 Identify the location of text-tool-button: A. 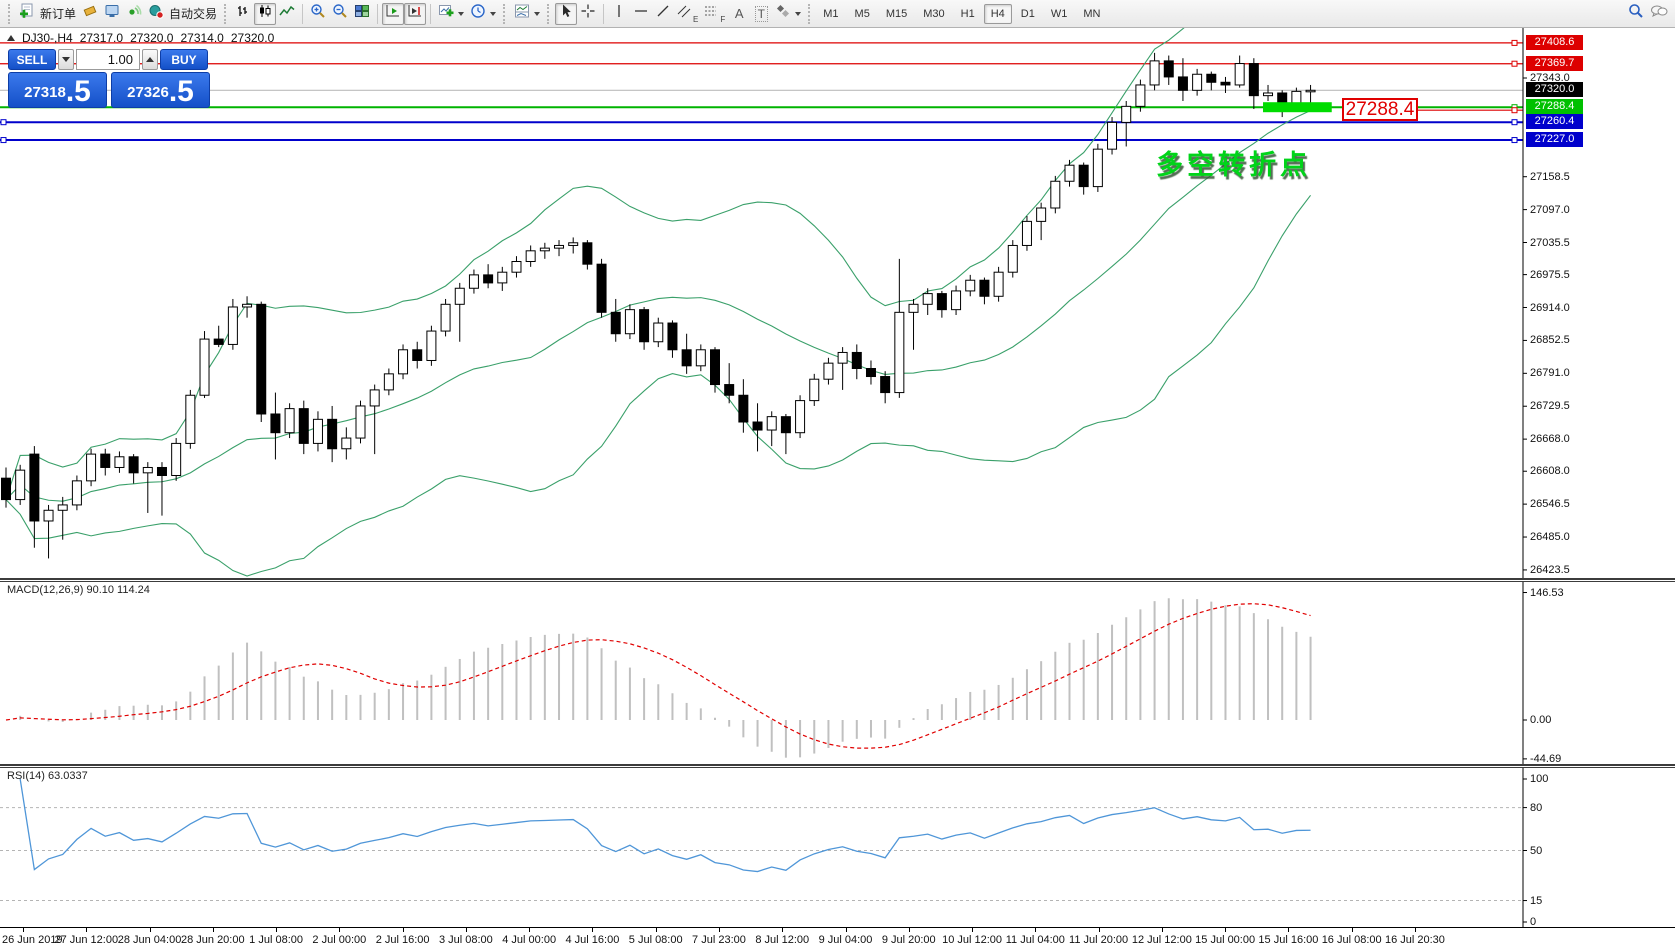
(739, 14).